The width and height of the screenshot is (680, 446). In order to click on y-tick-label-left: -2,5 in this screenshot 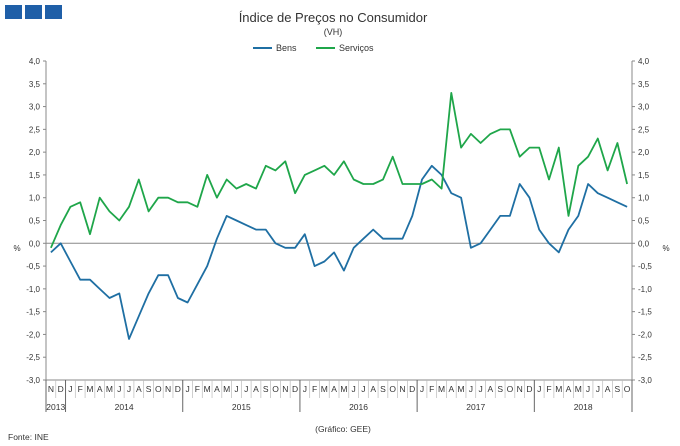, I will do `click(33, 357)`.